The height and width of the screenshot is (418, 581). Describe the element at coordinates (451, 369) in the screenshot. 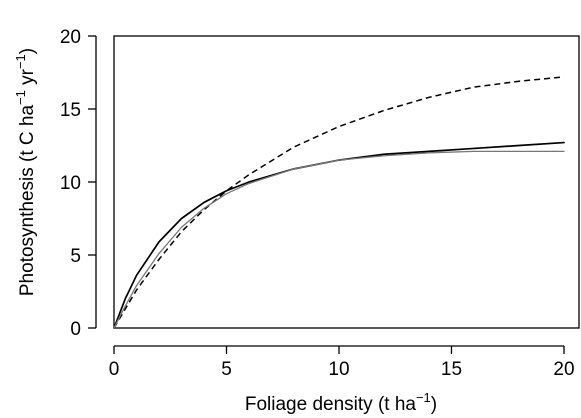

I see `x-tick-label: 15` at that location.